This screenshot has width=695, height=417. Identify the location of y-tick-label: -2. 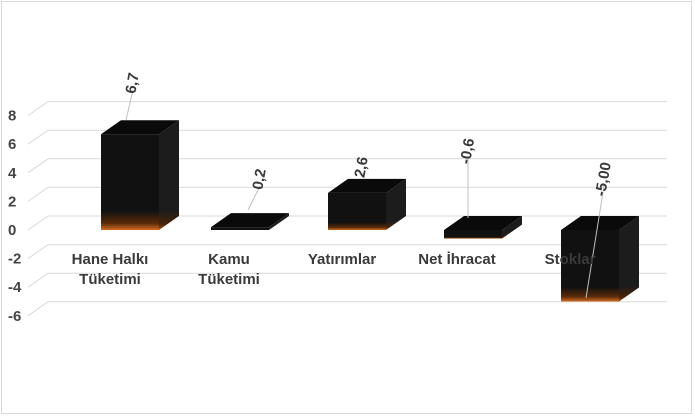
(14, 259).